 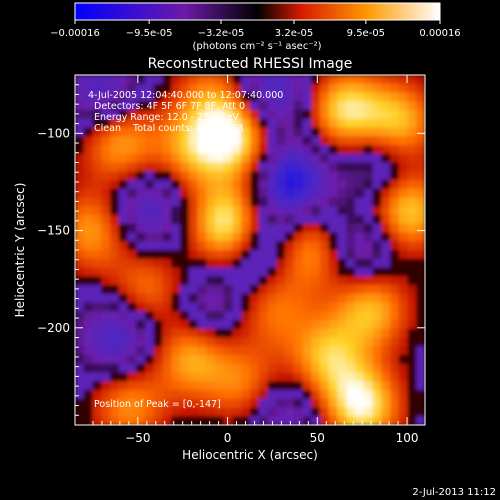 I want to click on colorbar-tick-label: −0.00016, so click(x=75, y=33).